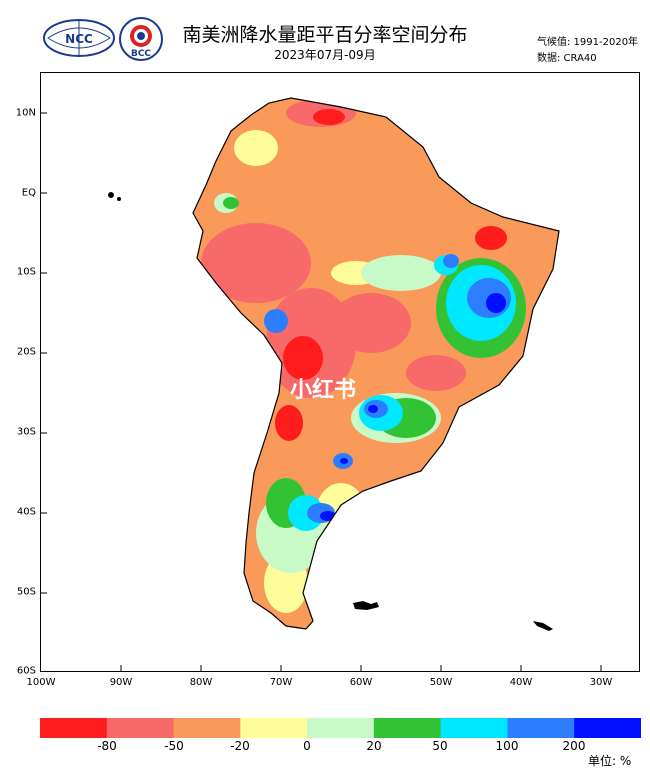  Describe the element at coordinates (141, 41) in the screenshot. I see `bcc-logo: BCC` at that location.